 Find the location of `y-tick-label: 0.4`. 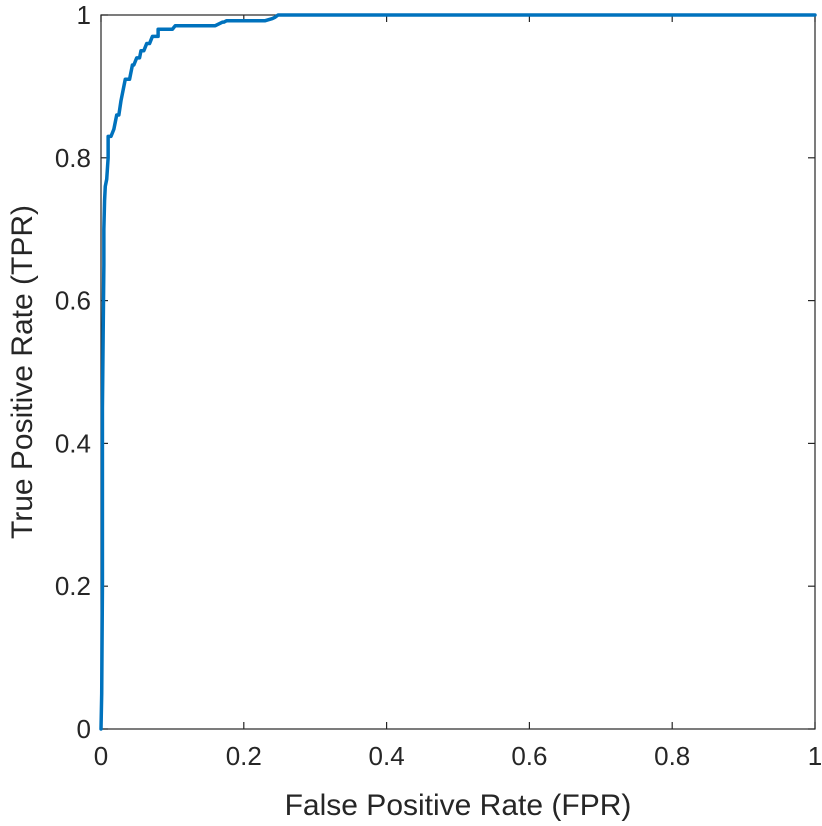

y-tick-label: 0.4 is located at coordinates (73, 443).